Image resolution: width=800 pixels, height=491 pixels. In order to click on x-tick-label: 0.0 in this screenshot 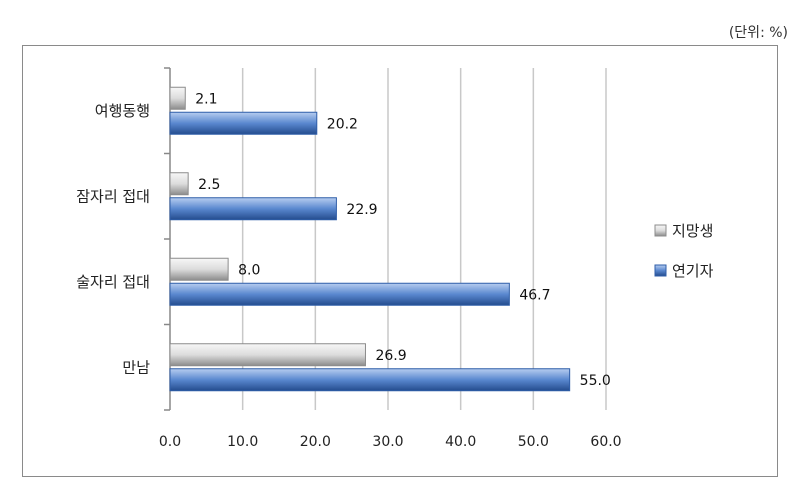, I will do `click(170, 442)`.